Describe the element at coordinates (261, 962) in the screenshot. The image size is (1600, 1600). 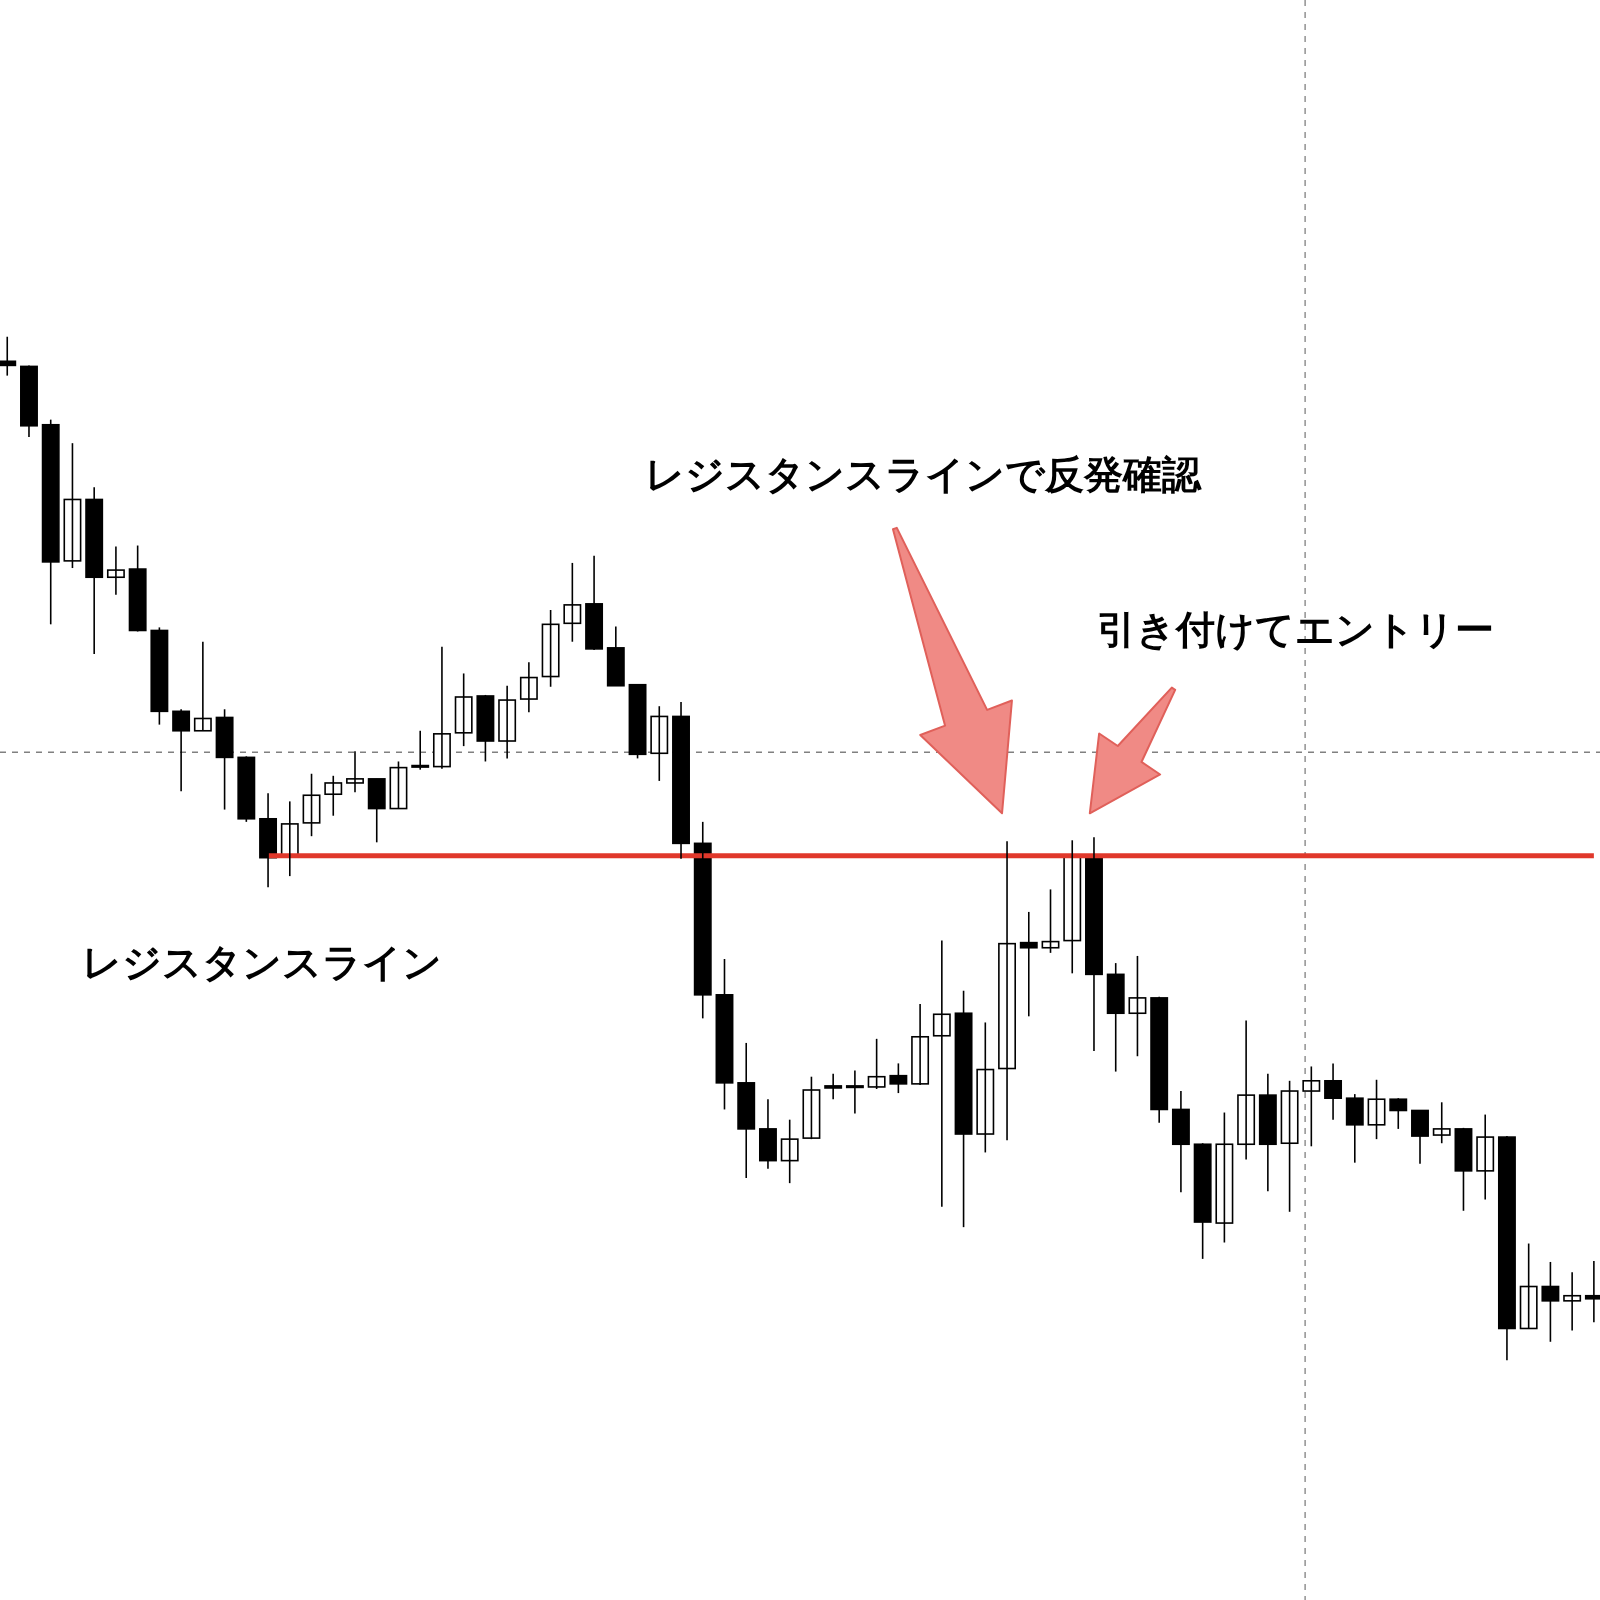
I see `annotation: レジスタンスライン` at that location.